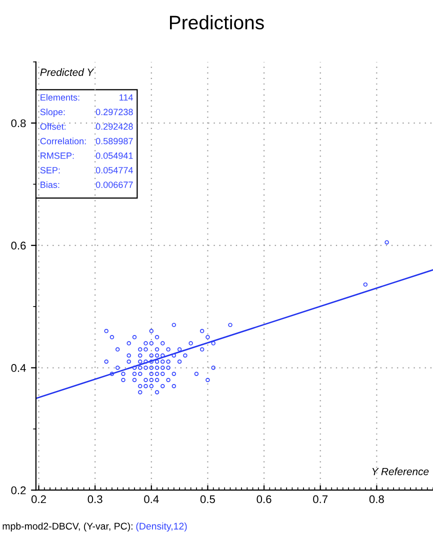 This screenshot has width=433, height=538. Describe the element at coordinates (264, 499) in the screenshot. I see `x-tick-label: 0.6` at that location.